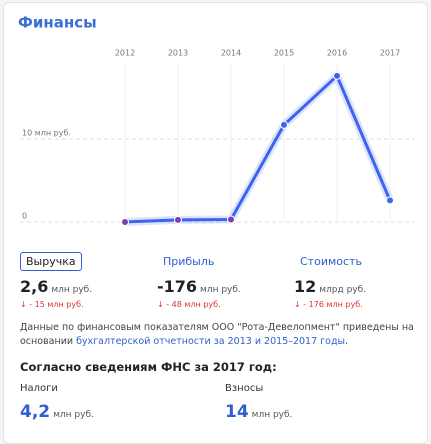 This screenshot has height=444, width=431. What do you see at coordinates (189, 304) in the screenshot?
I see `metric-change: ↓ - 48 млн руб.` at bounding box center [189, 304].